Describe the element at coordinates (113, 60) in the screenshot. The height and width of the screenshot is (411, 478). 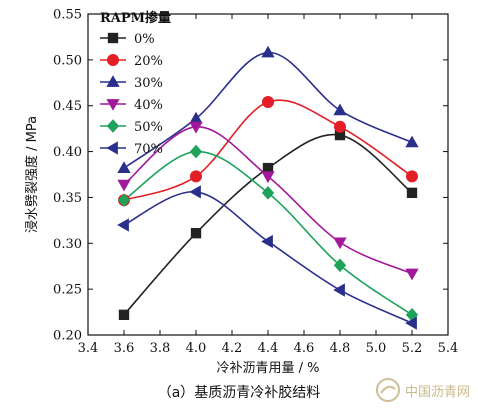
I see `legend-marker-20%` at that location.